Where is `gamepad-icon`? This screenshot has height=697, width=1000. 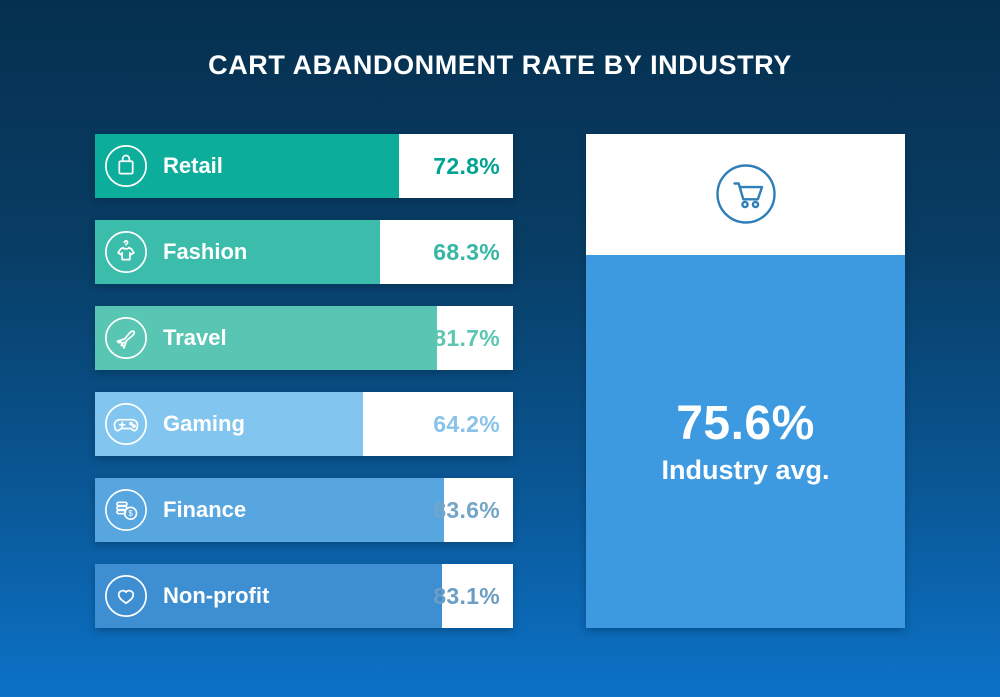
gamepad-icon is located at coordinates (126, 424).